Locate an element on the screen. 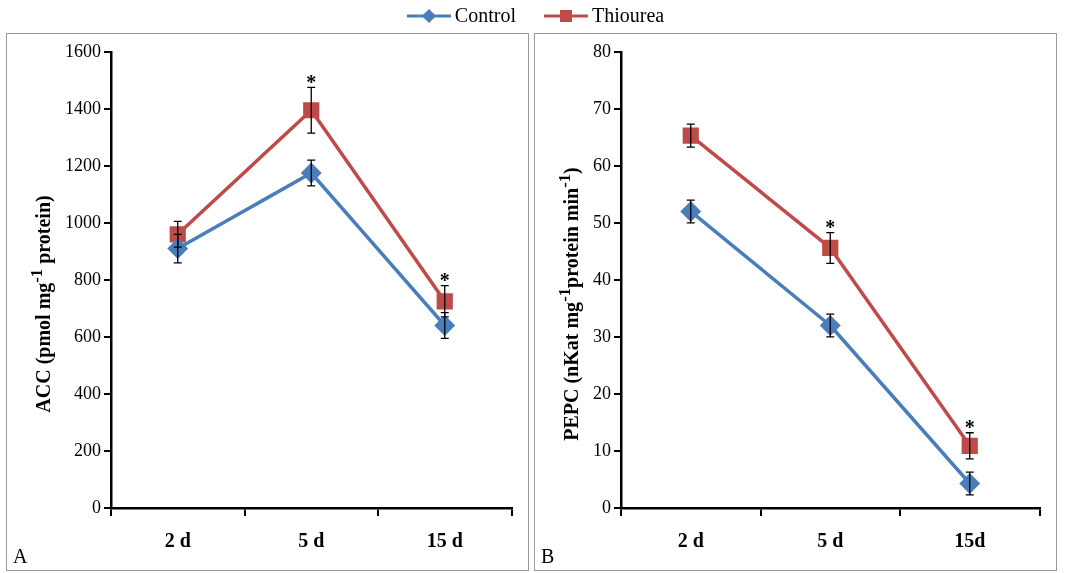 This screenshot has width=1071, height=573. y-tick-label: 20 is located at coordinates (602, 392).